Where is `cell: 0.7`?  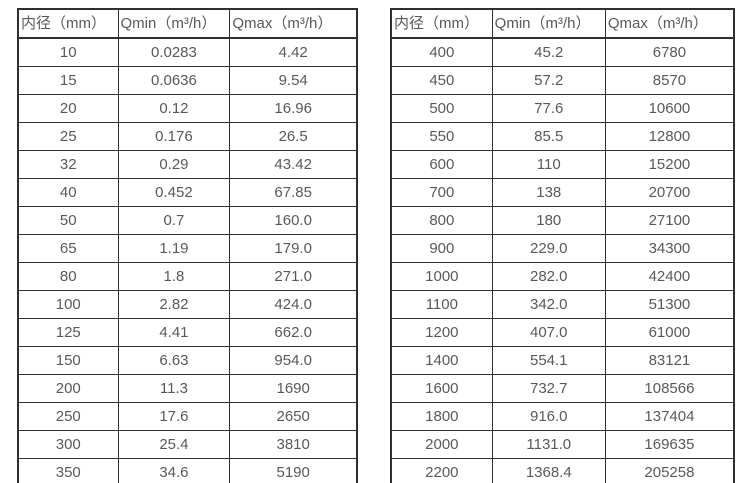 cell: 0.7 is located at coordinates (174, 220).